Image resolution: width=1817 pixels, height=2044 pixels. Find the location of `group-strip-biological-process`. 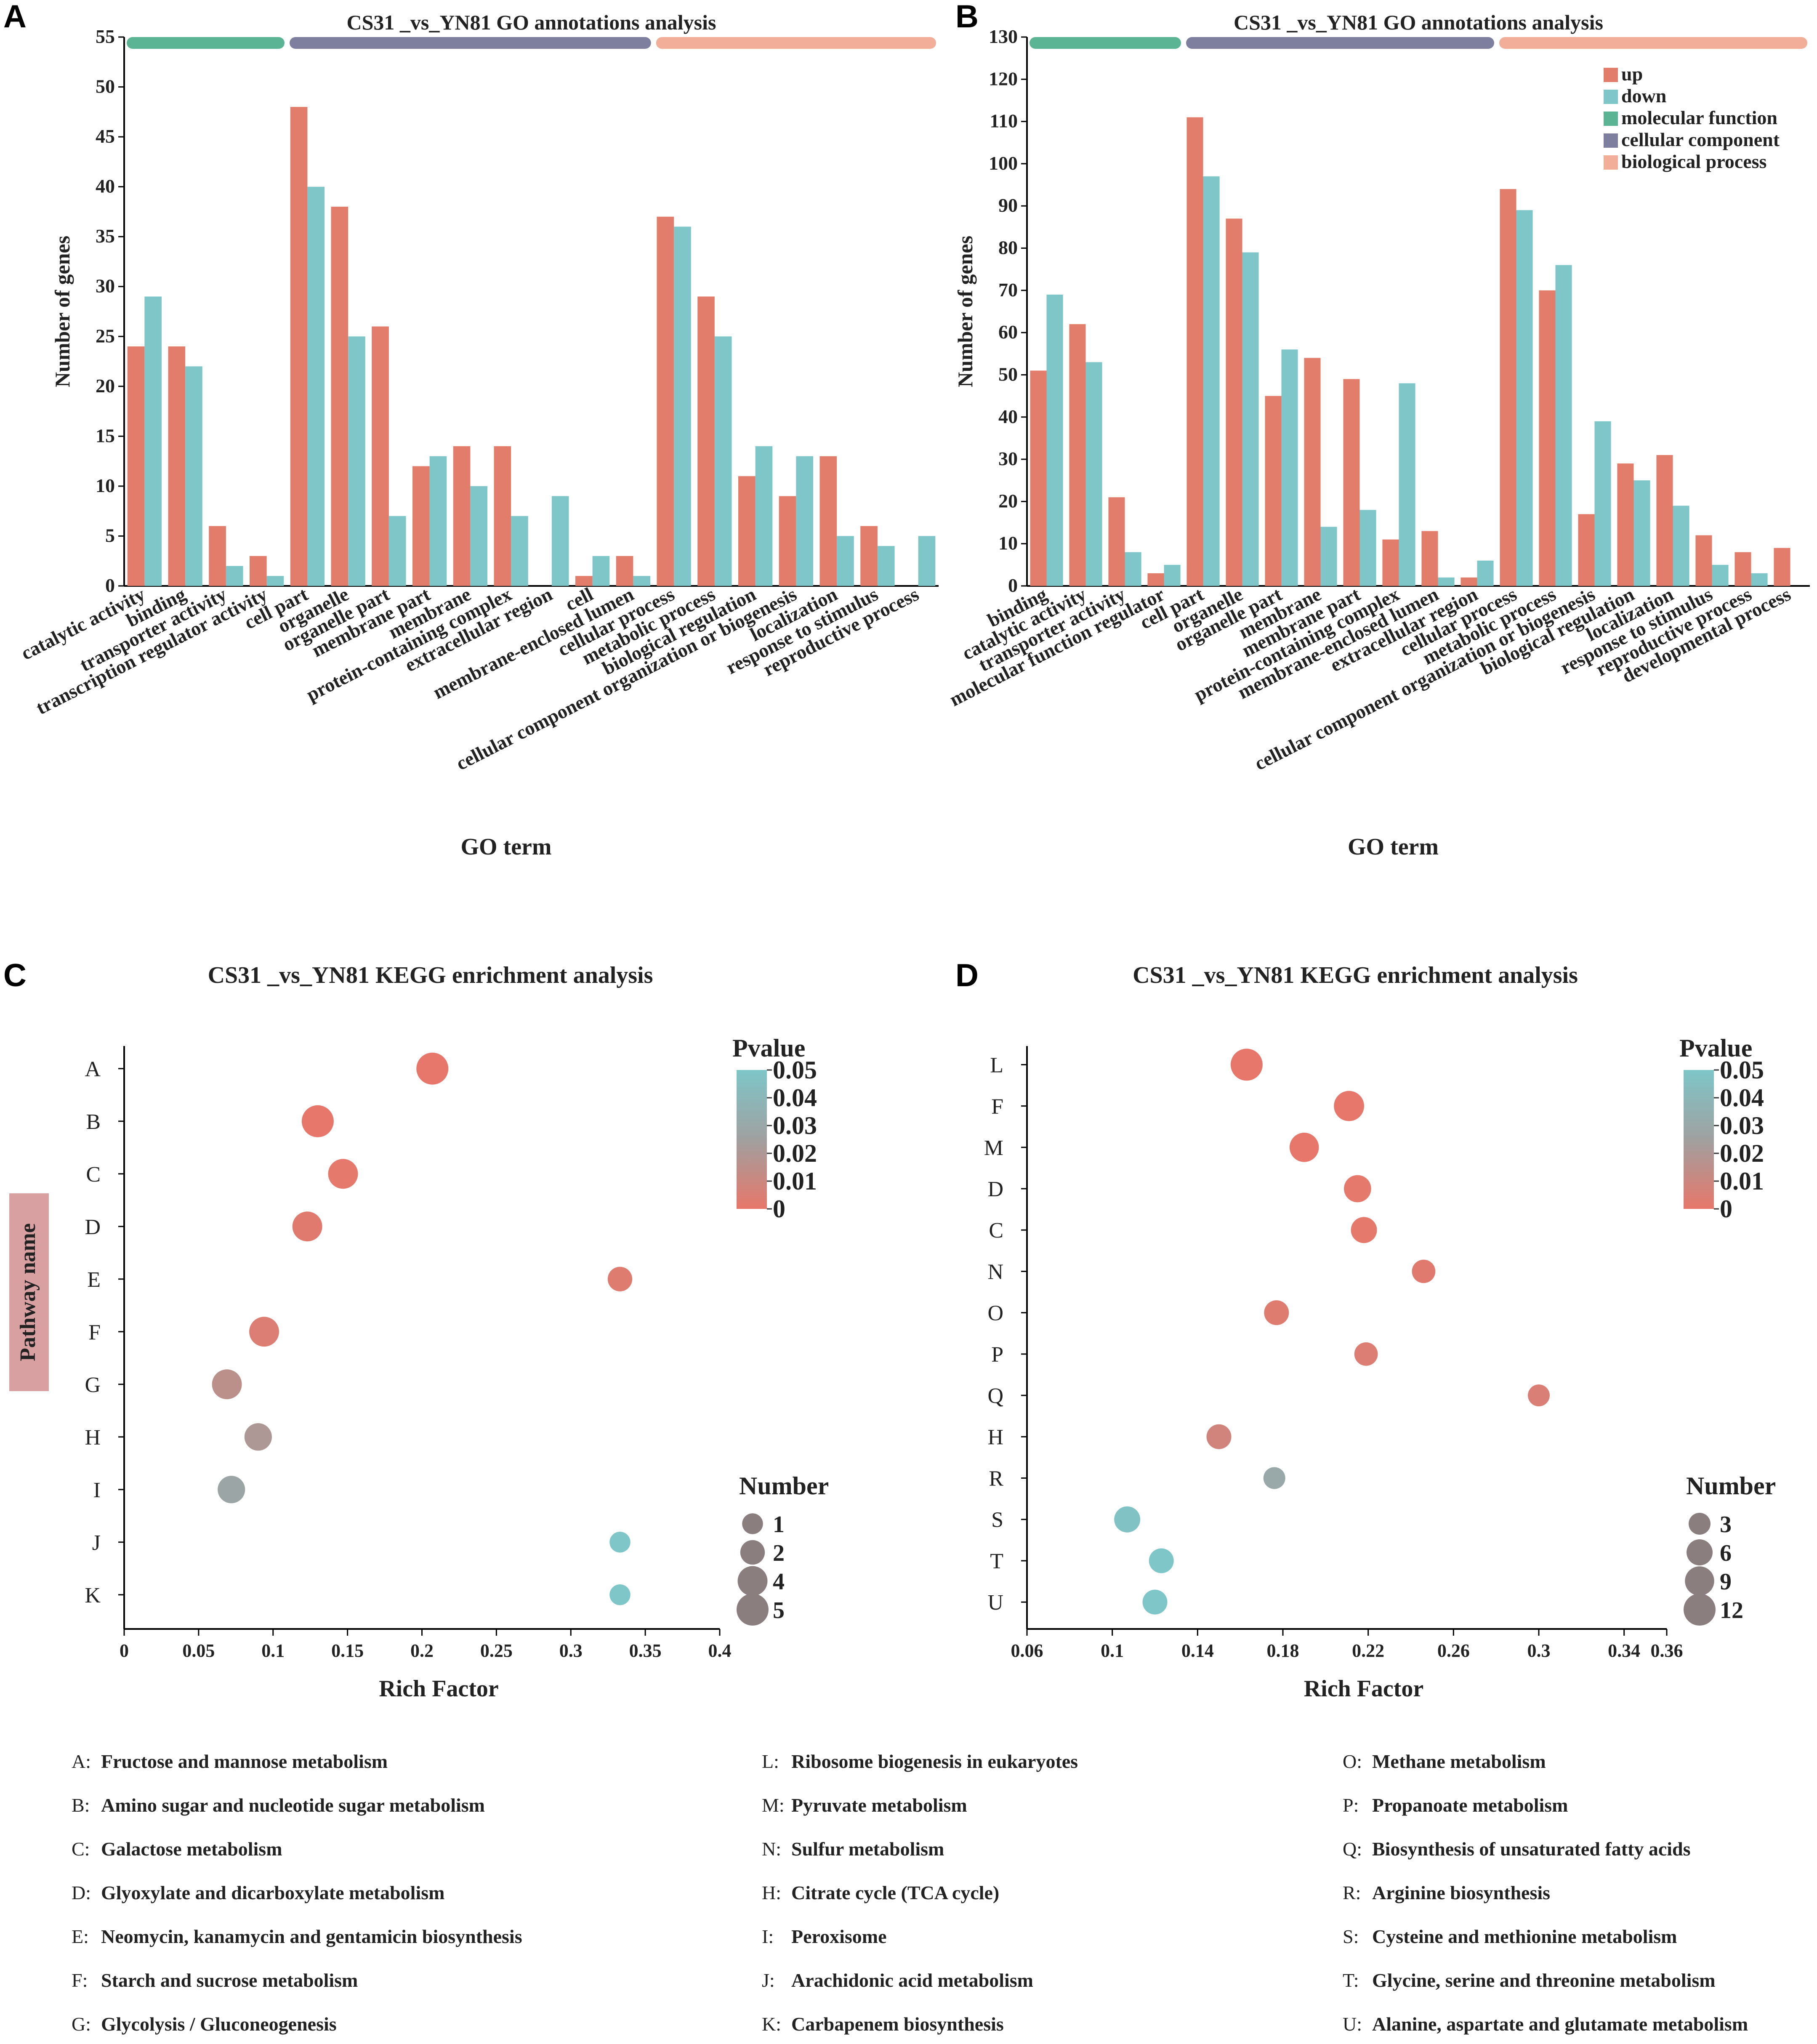

group-strip-biological-process is located at coordinates (796, 43).